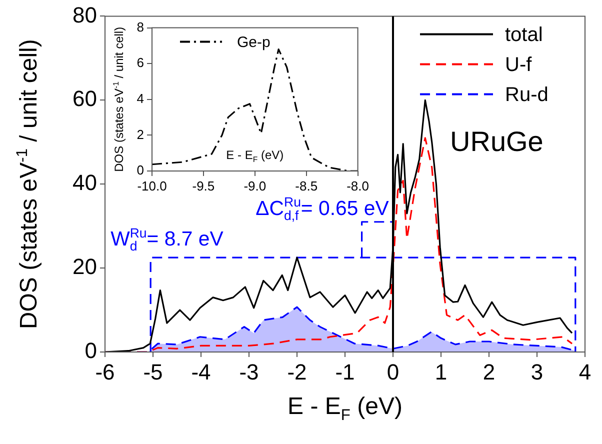  I want to click on y-tick-label: 2, so click(140, 134).